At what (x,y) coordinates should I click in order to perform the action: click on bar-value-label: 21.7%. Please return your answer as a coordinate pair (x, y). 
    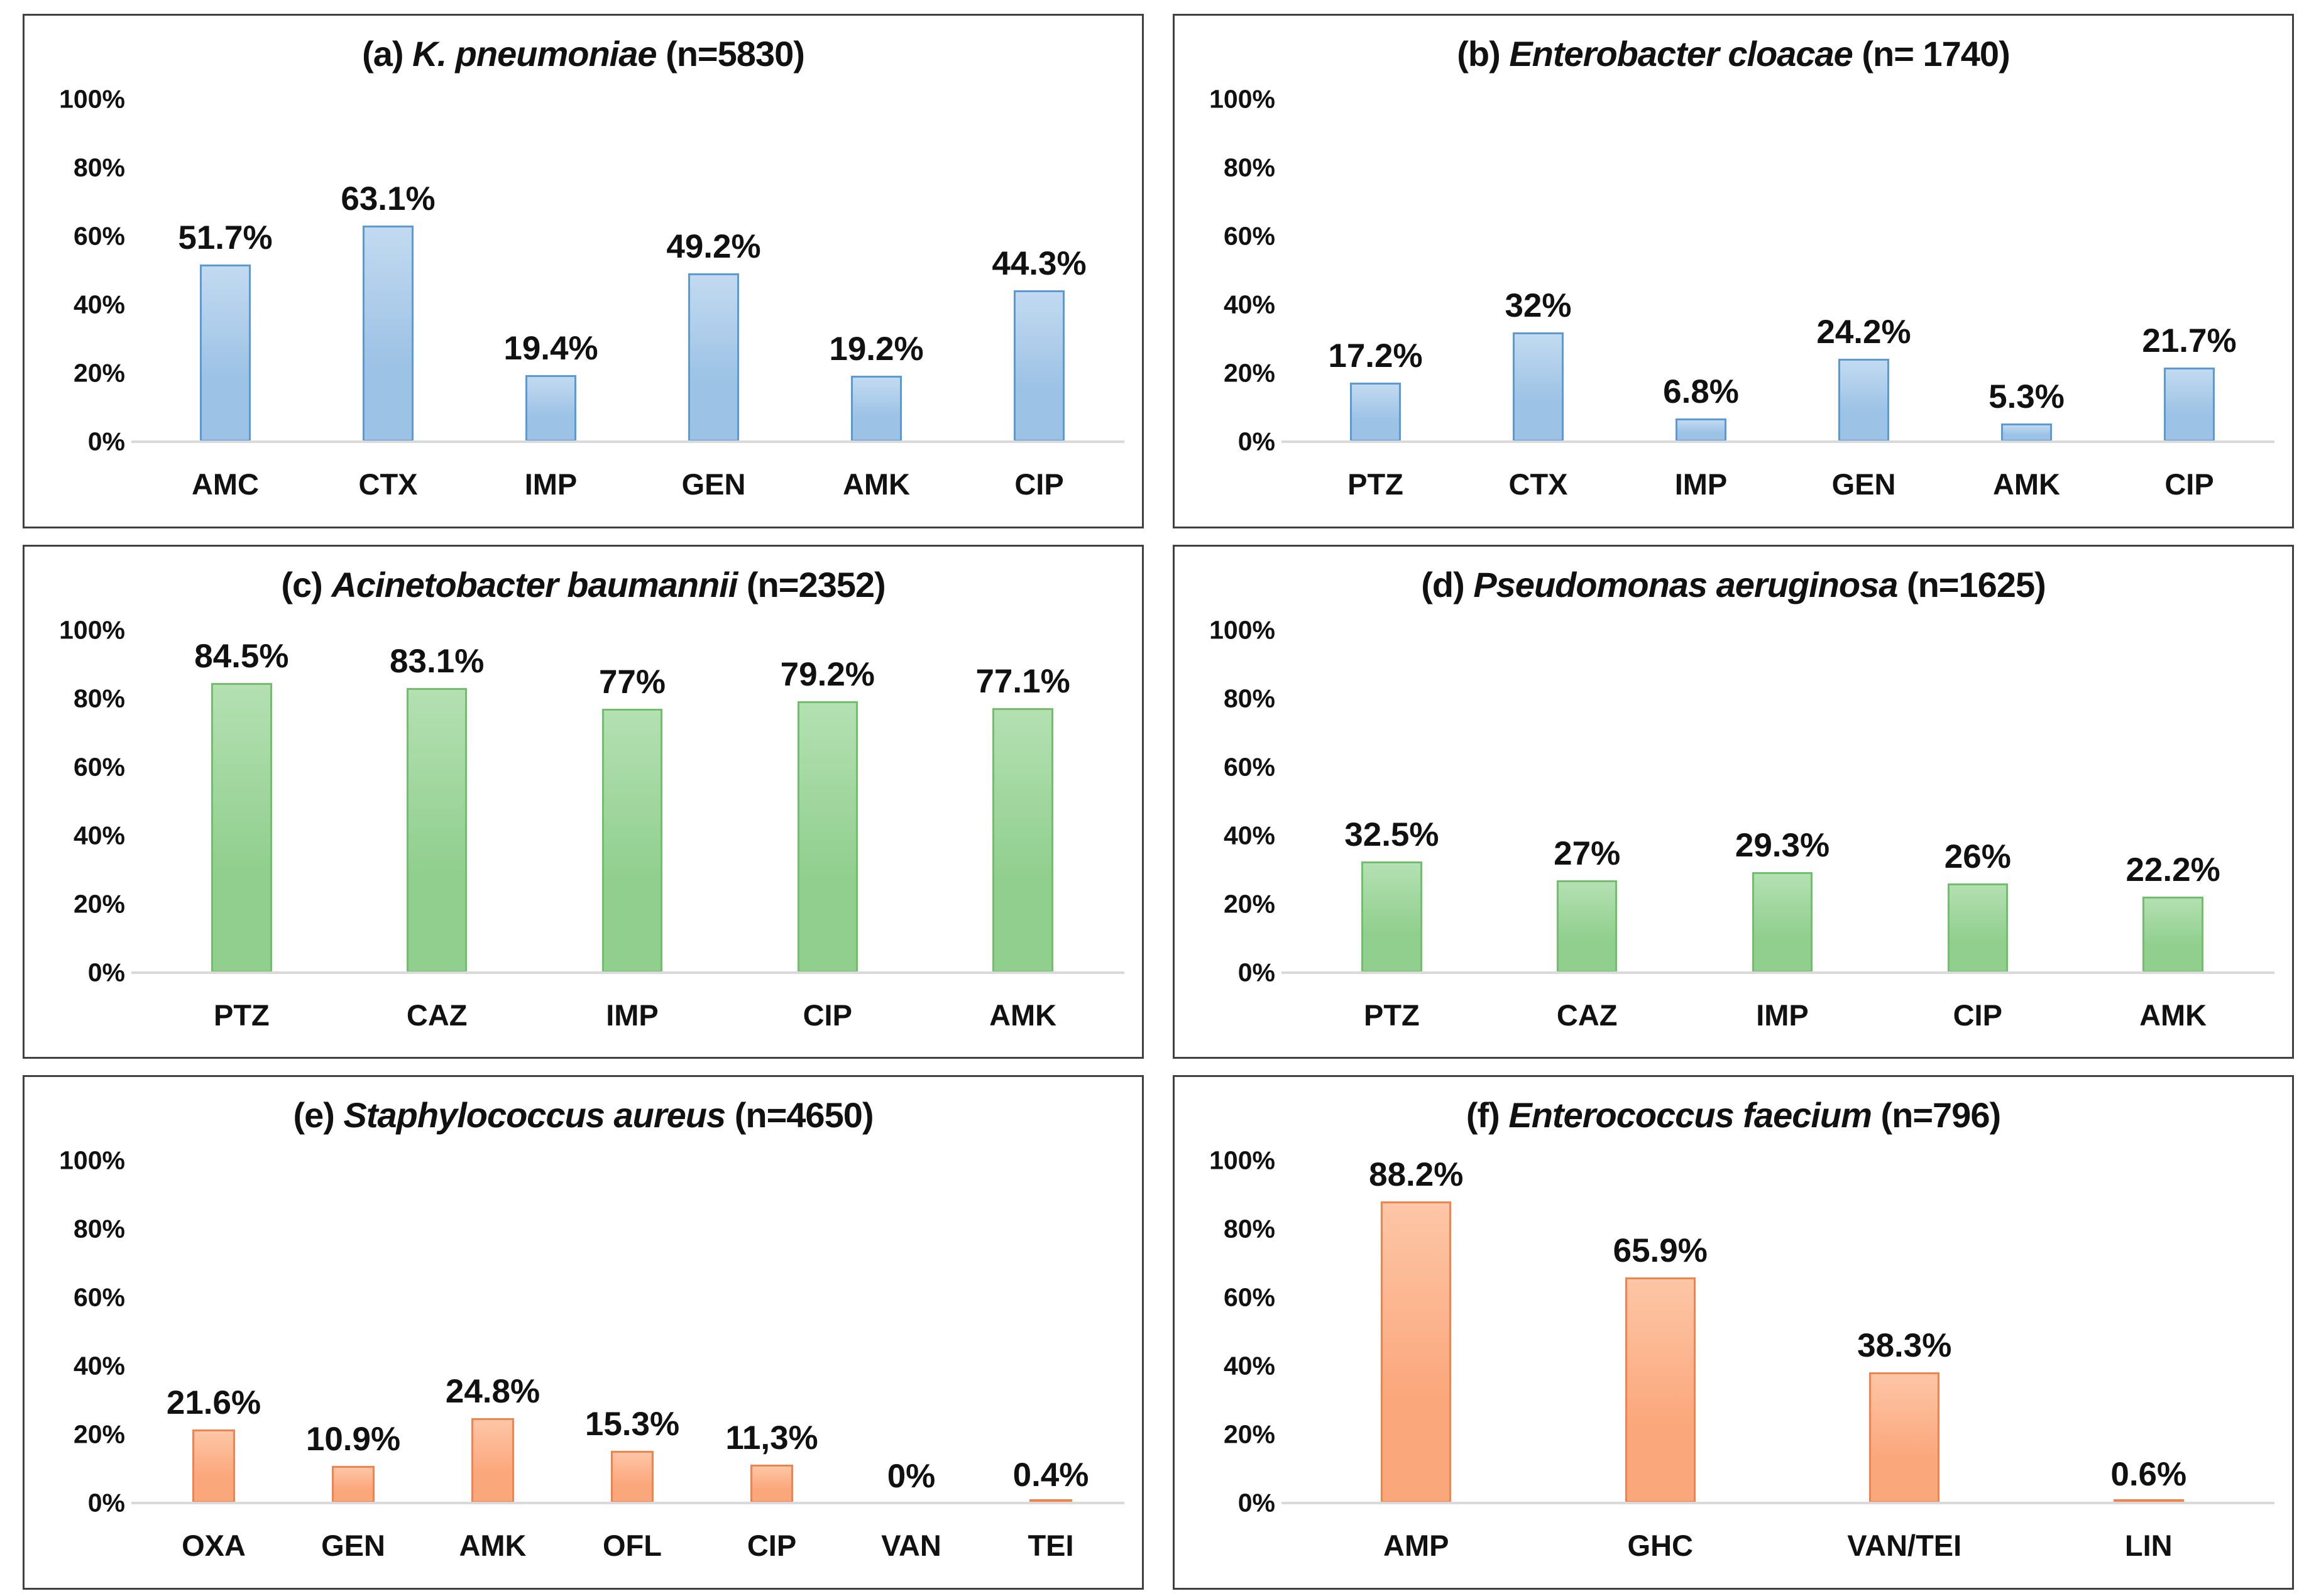
    Looking at the image, I should click on (2189, 340).